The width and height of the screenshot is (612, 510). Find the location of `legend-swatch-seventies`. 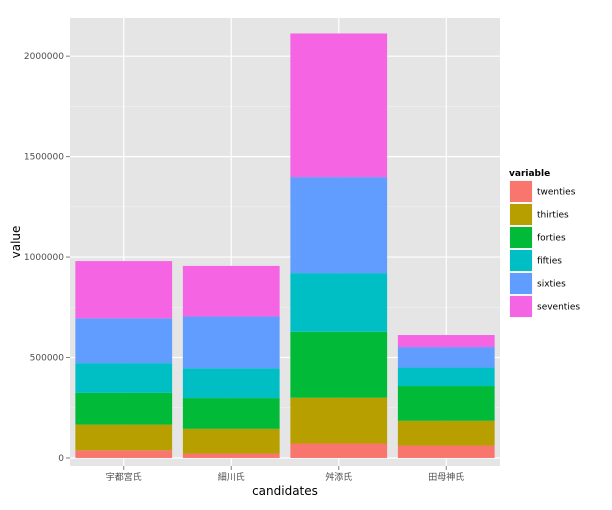

legend-swatch-seventies is located at coordinates (521, 306).